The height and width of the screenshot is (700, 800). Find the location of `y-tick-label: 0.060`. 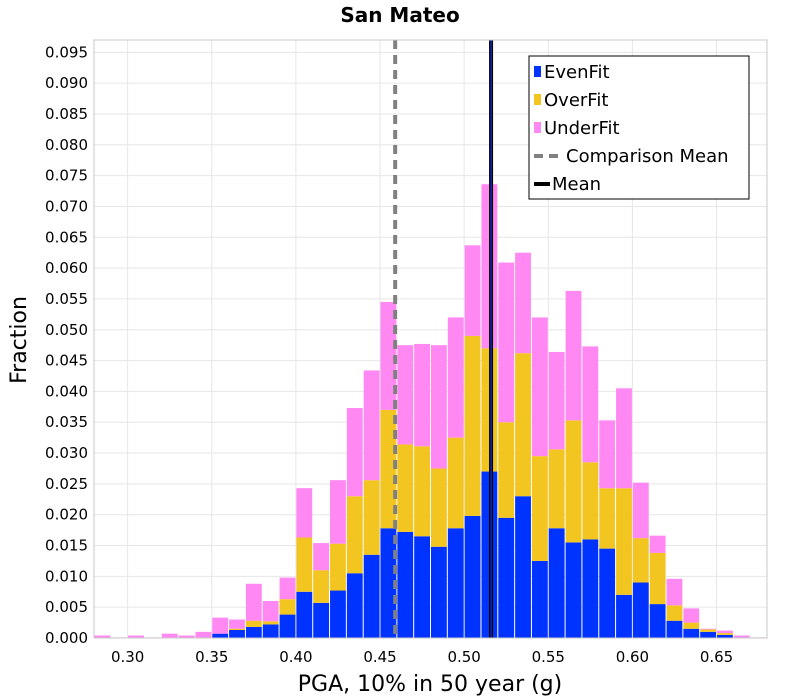

y-tick-label: 0.060 is located at coordinates (66, 268).